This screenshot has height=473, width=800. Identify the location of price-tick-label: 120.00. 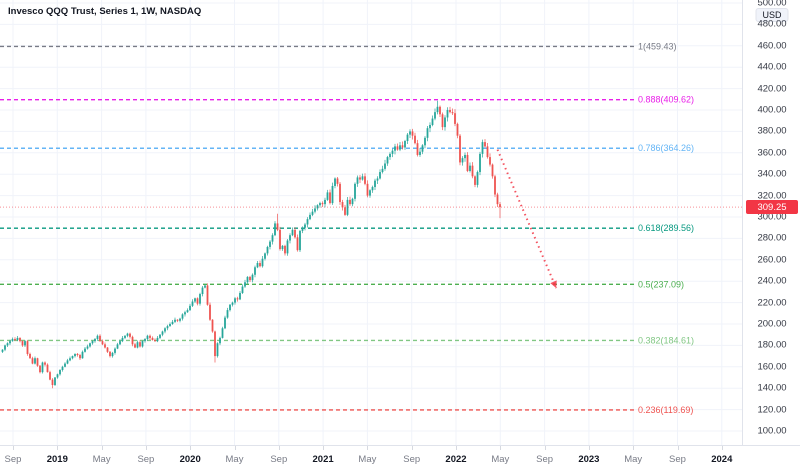
(772, 410).